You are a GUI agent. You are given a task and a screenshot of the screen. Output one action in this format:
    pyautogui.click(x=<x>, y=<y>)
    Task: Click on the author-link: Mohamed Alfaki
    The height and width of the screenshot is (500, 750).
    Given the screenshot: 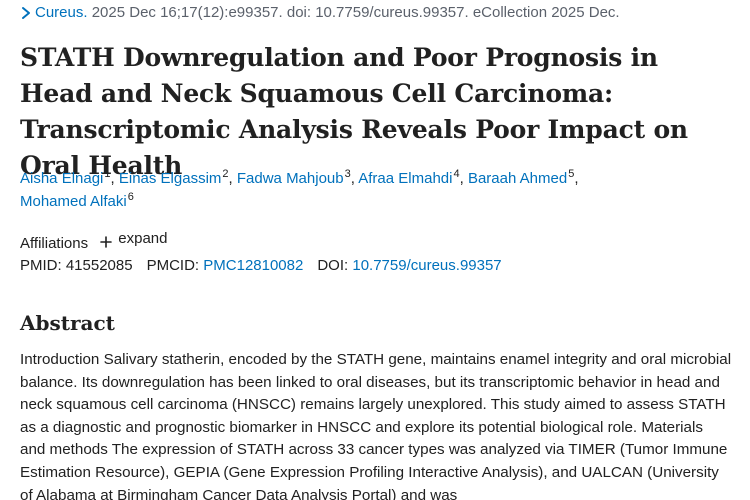 What is the action you would take?
    pyautogui.click(x=73, y=201)
    